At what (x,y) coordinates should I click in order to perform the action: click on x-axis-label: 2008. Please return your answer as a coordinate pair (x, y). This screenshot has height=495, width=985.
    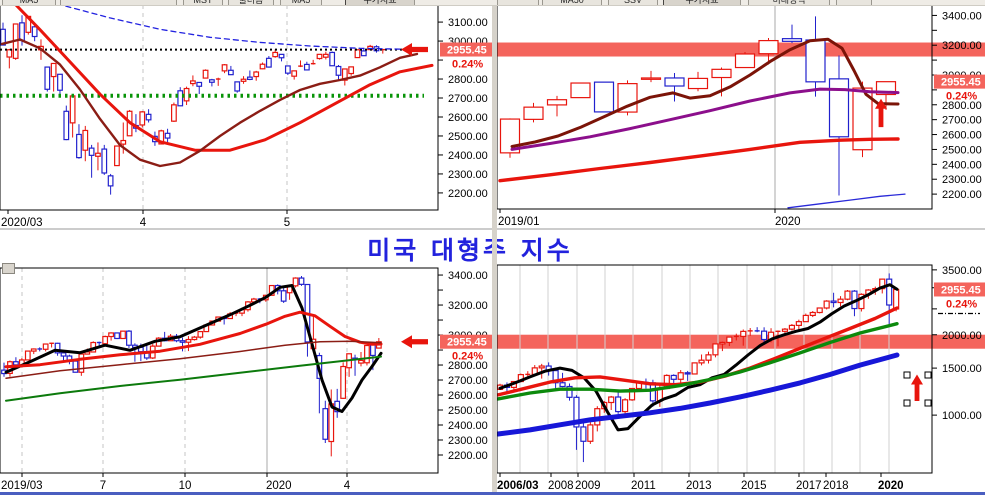
    Looking at the image, I should click on (561, 486).